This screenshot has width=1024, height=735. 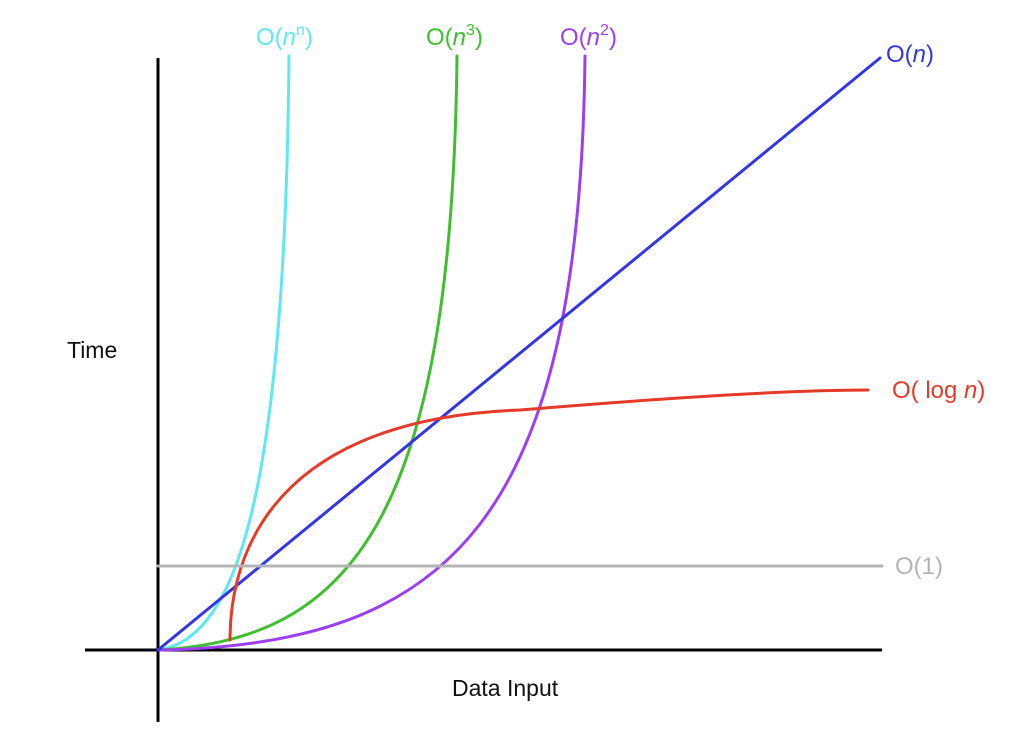 I want to click on series-label-o-1: O(1), so click(x=919, y=566).